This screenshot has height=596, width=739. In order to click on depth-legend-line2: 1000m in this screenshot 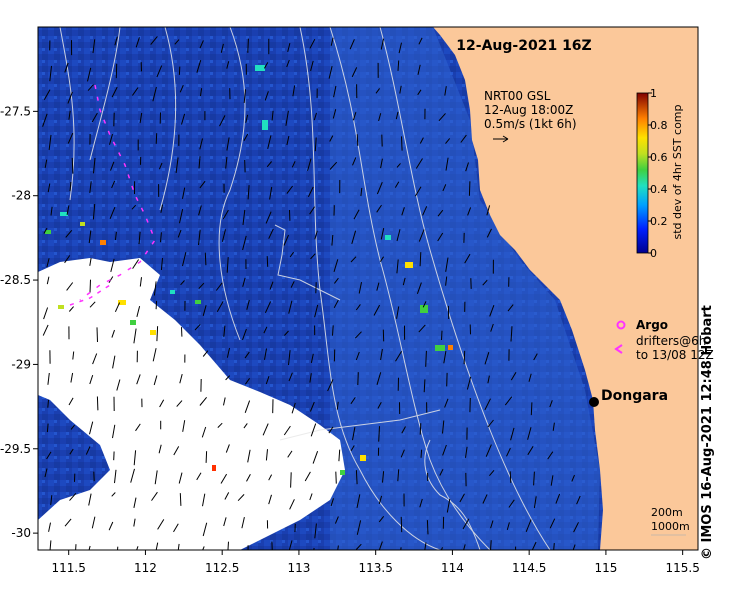, I will do `click(670, 526)`.